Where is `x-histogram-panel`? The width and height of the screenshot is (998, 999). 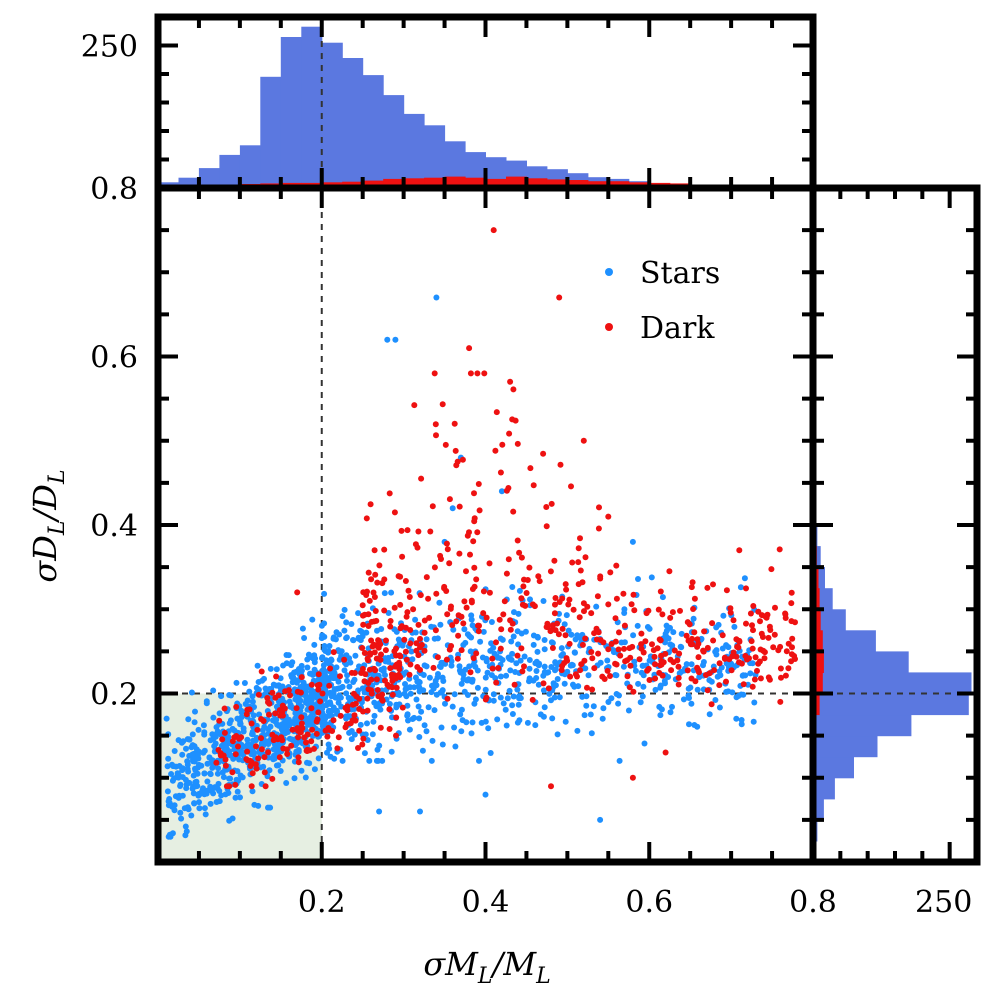
x-histogram-panel is located at coordinates (485, 102).